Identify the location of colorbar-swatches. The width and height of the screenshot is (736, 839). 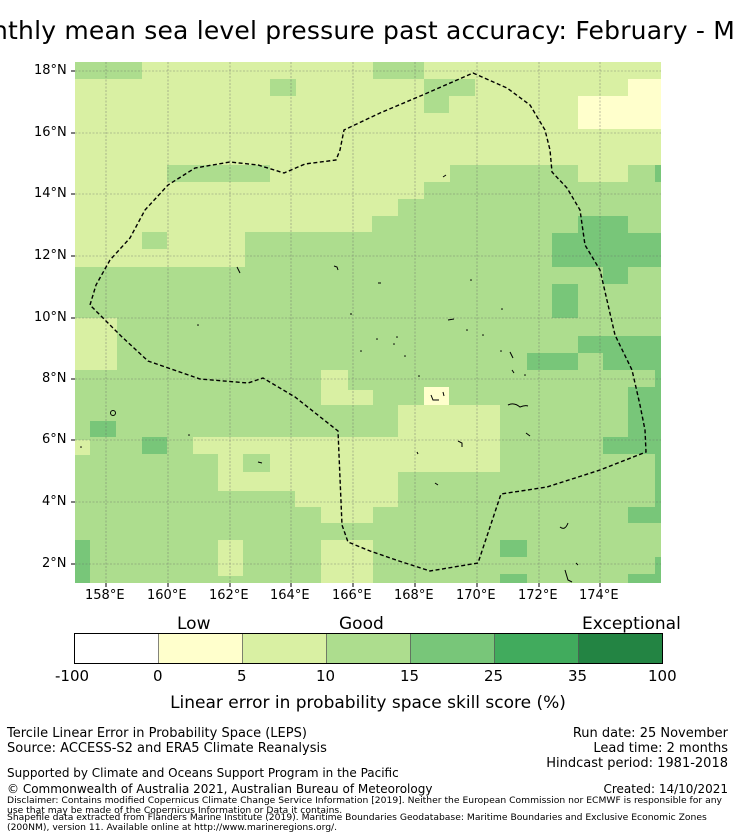
(368, 648).